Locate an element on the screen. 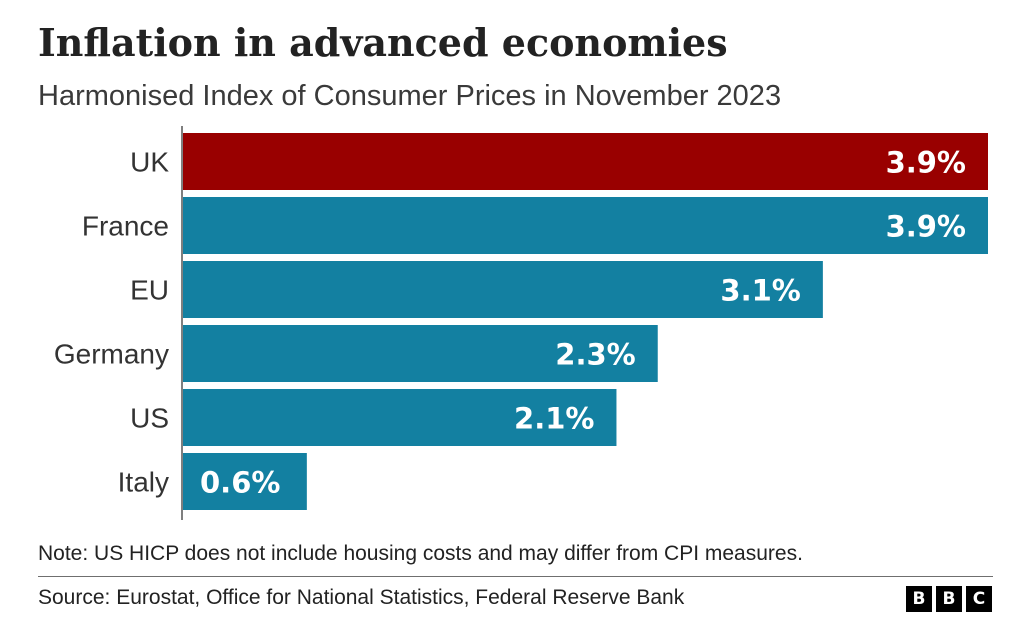  value-label-eu: 3.1% is located at coordinates (760, 291).